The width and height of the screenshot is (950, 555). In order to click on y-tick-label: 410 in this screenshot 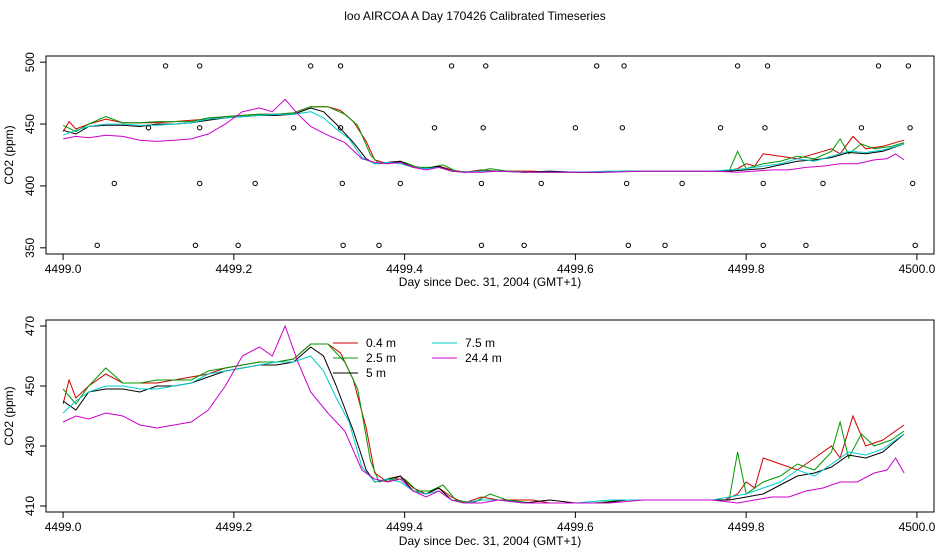, I will do `click(30, 506)`.